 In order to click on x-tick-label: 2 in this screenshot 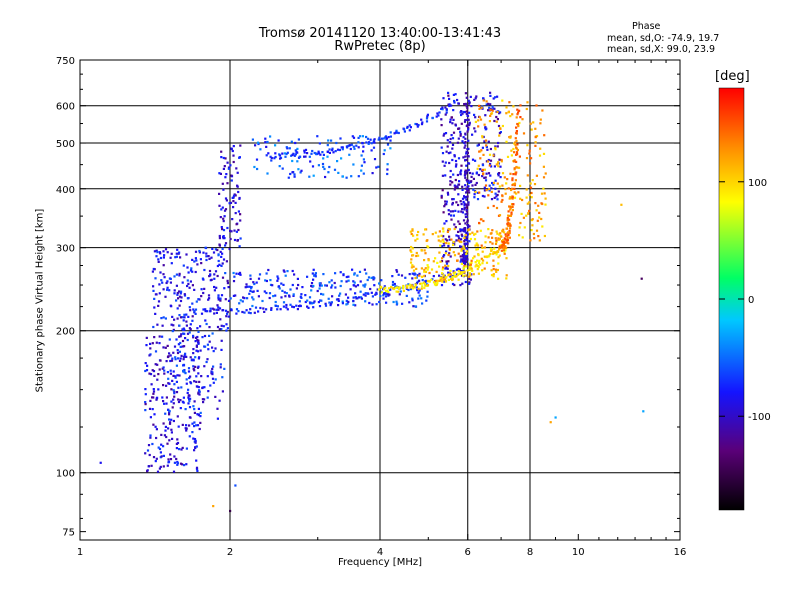, I will do `click(230, 552)`.